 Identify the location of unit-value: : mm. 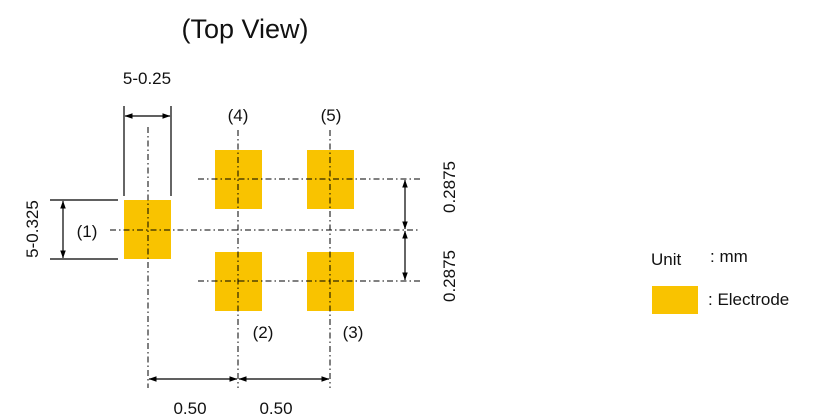
(729, 256).